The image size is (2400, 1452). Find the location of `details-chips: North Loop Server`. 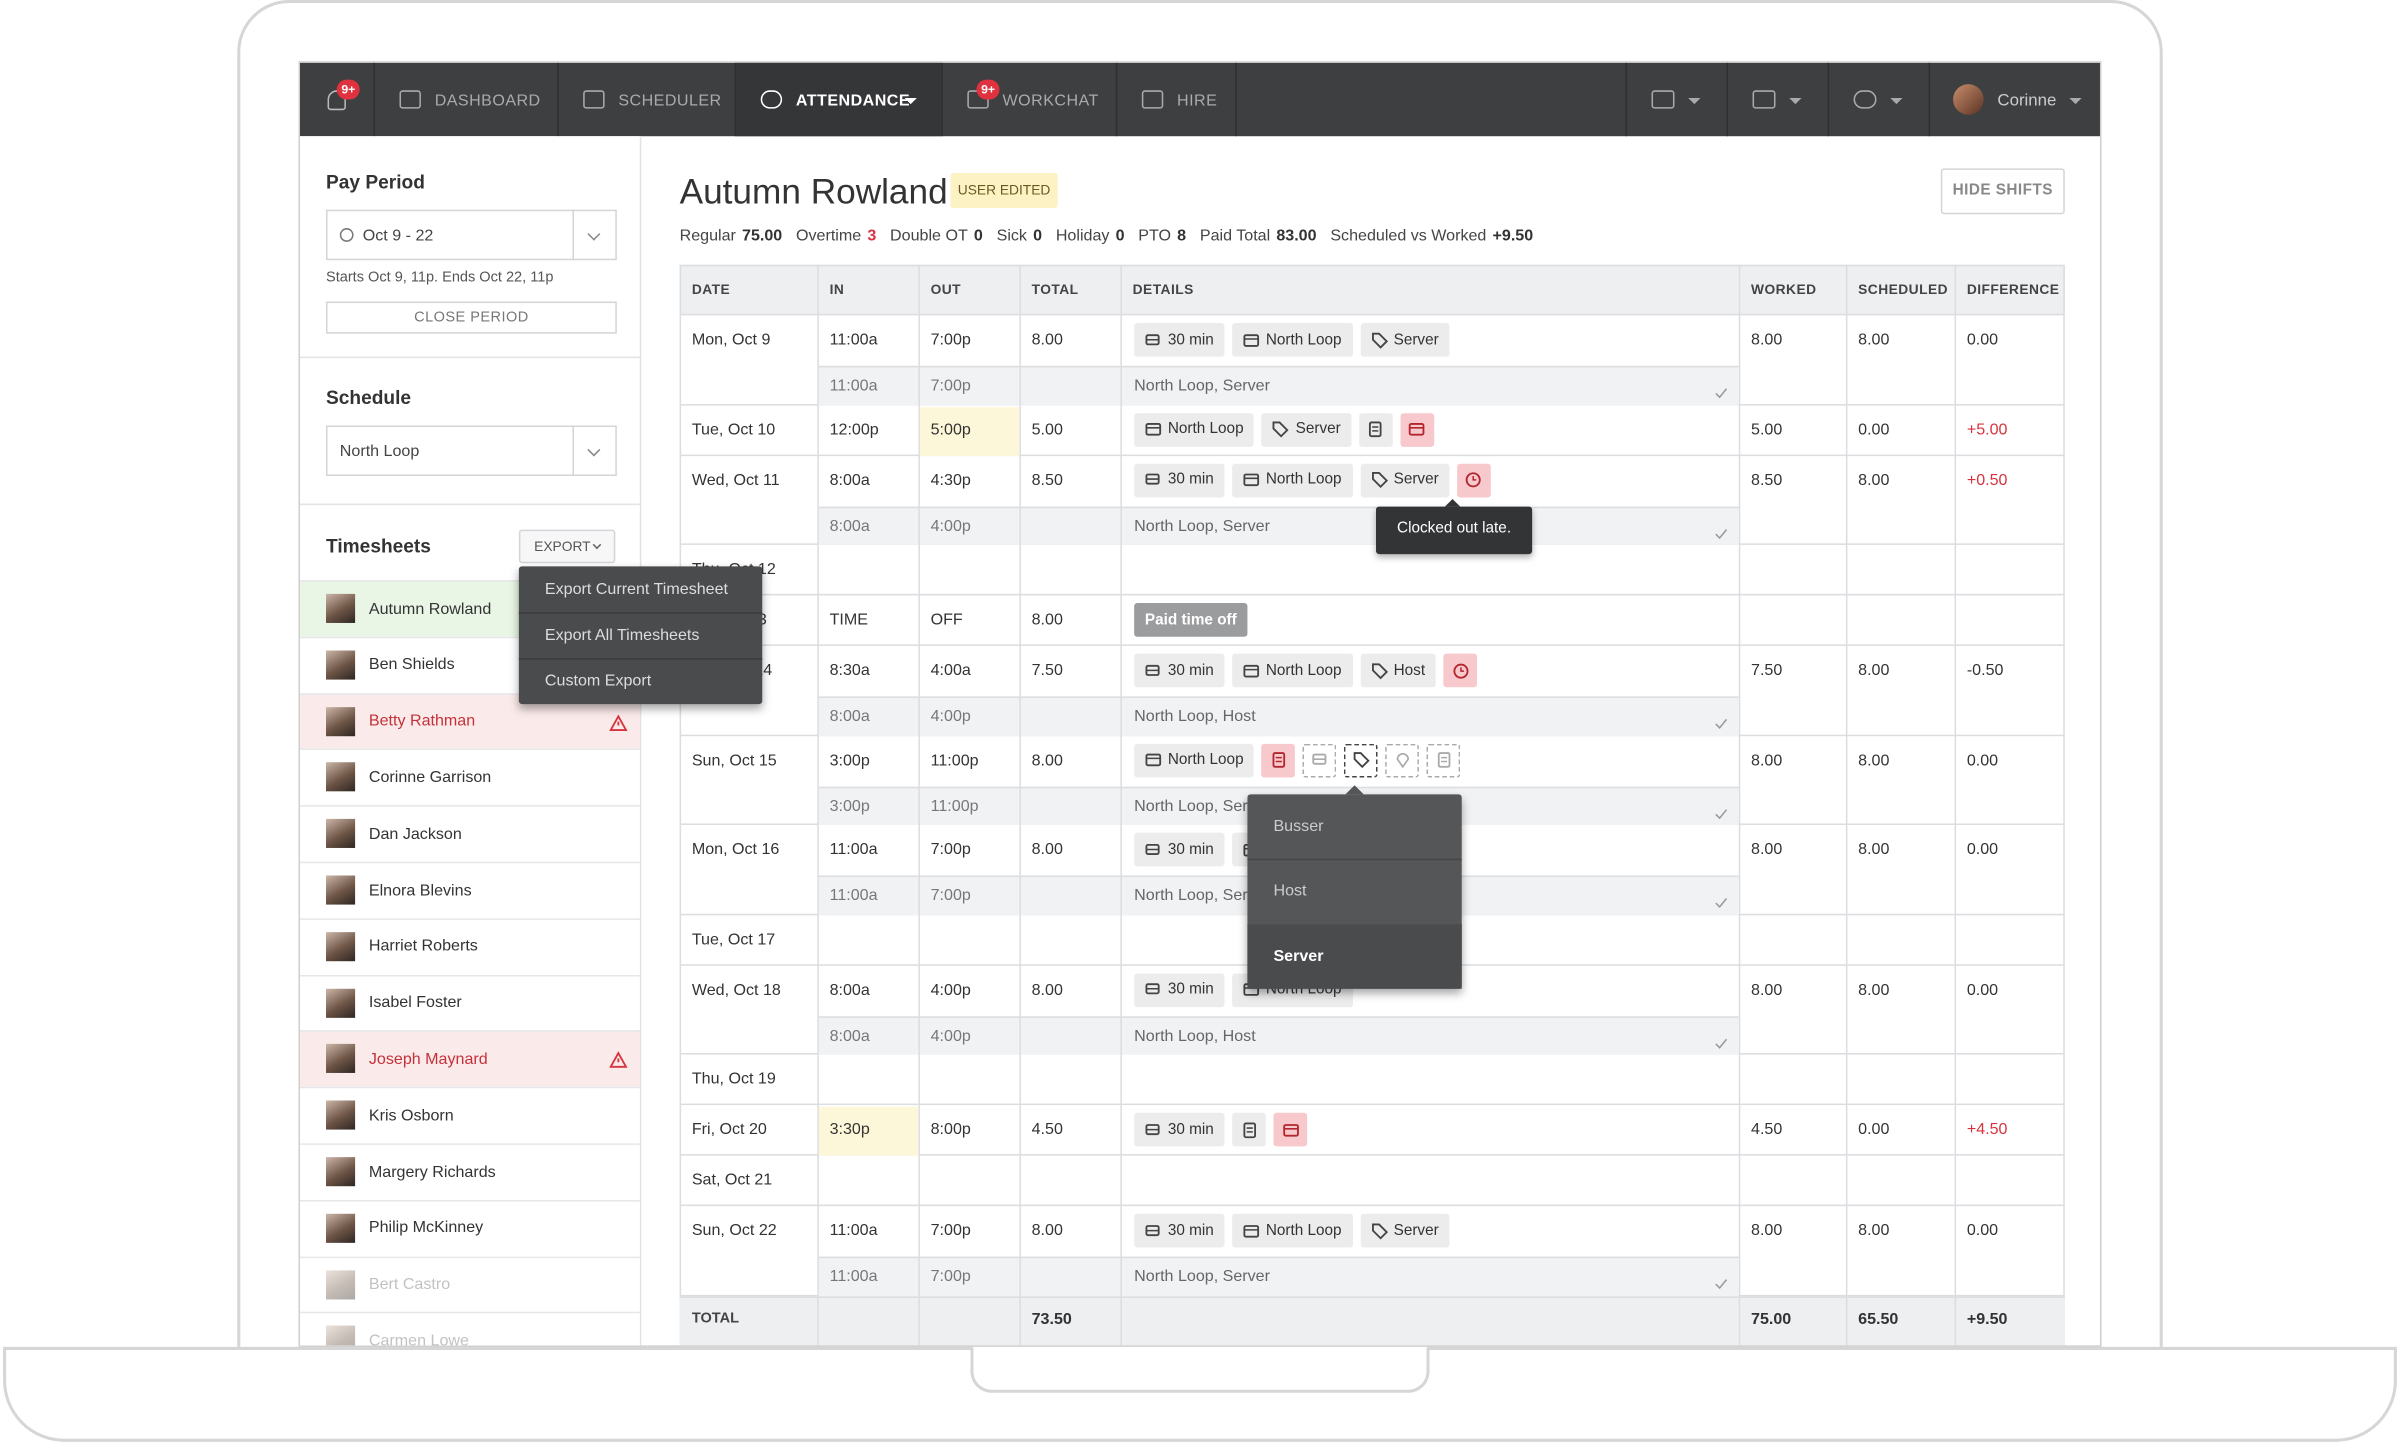

details-chips: North Loop Server is located at coordinates (1284, 429).